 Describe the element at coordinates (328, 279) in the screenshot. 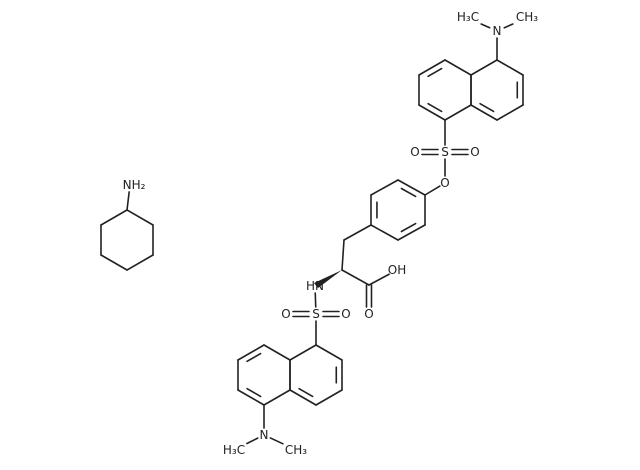

I see `wedge-bond` at that location.